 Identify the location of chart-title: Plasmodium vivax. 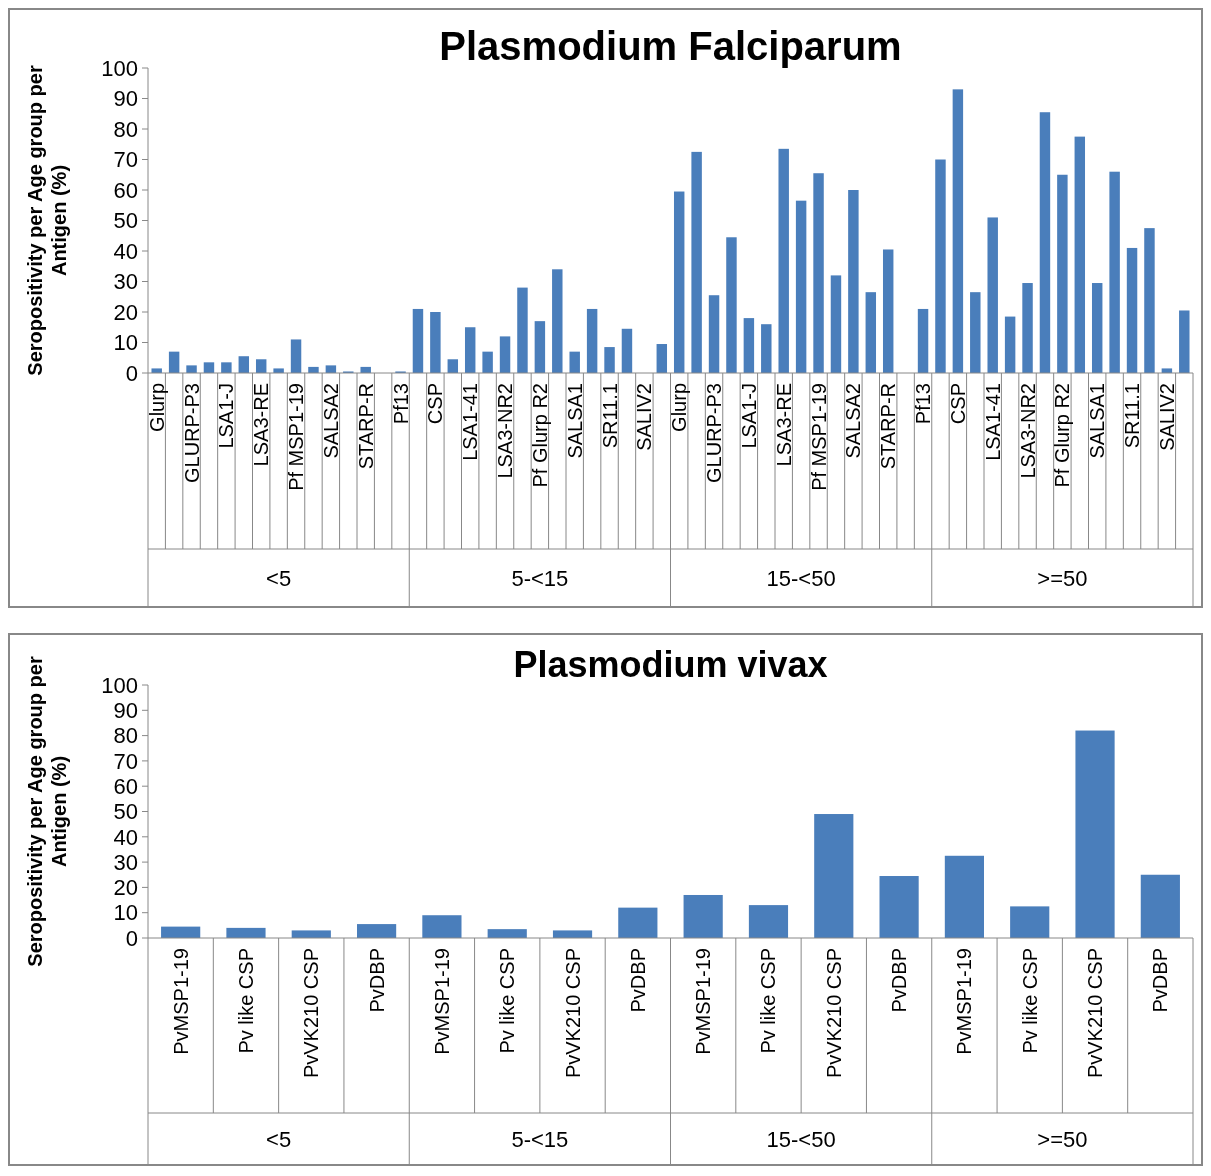
(670, 664).